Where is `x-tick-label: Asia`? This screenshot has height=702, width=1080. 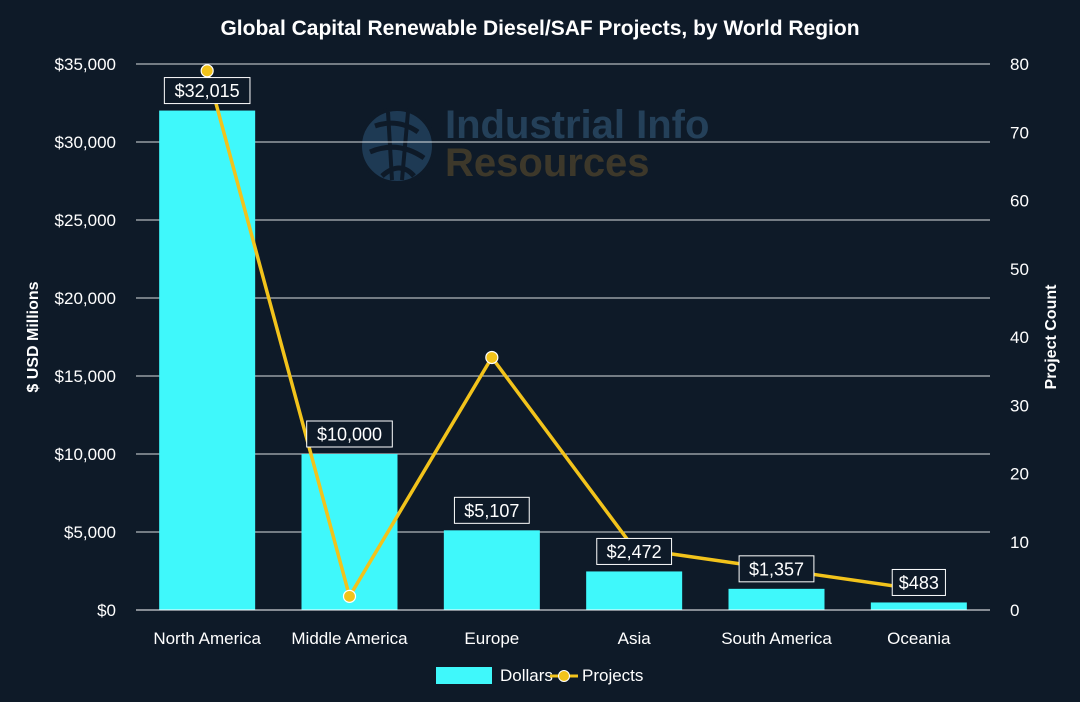
x-tick-label: Asia is located at coordinates (635, 638).